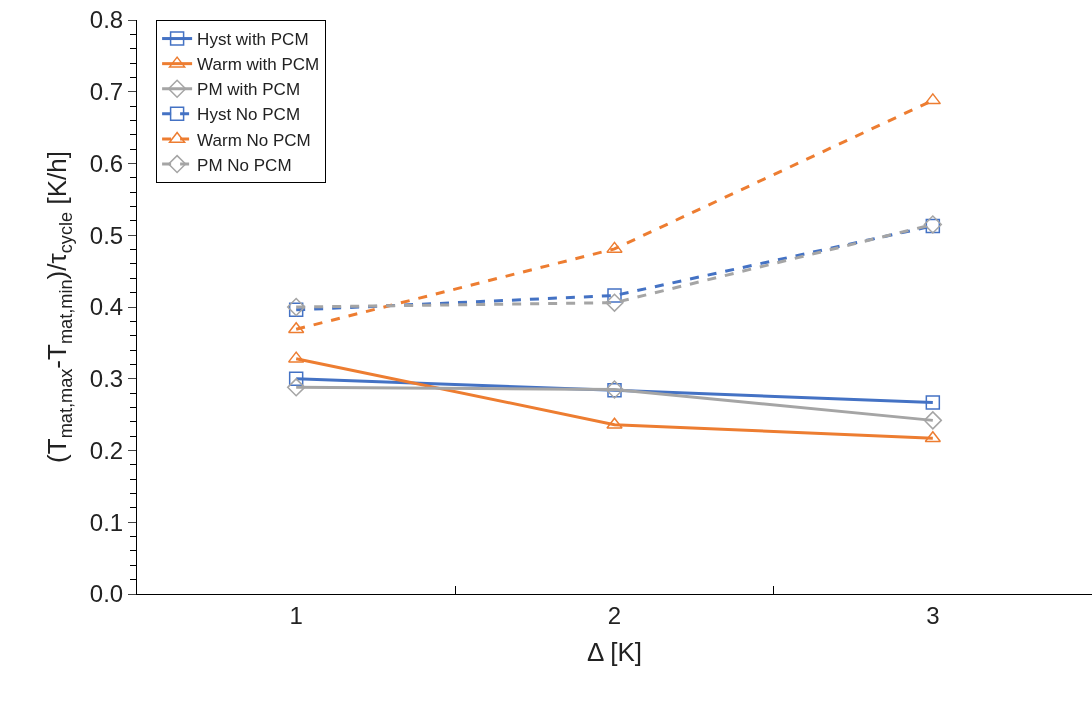  What do you see at coordinates (614, 615) in the screenshot?
I see `x-tick-label: 2` at bounding box center [614, 615].